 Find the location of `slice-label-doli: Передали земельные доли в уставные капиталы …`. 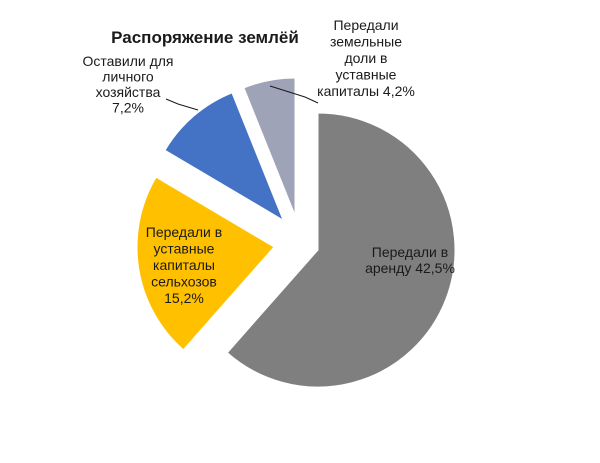

slice-label-doli: Передали земельные доли в уставные капиталы … is located at coordinates (366, 58).